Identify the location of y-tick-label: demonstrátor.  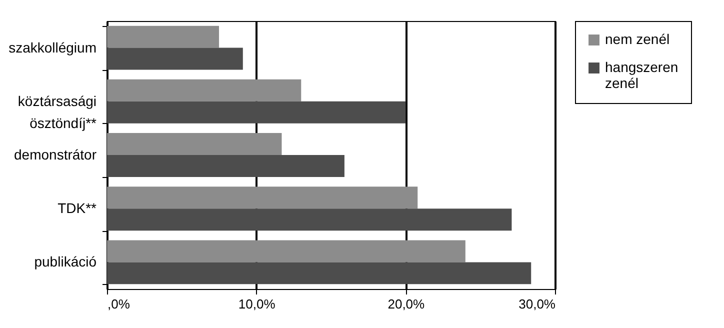
(55, 154).